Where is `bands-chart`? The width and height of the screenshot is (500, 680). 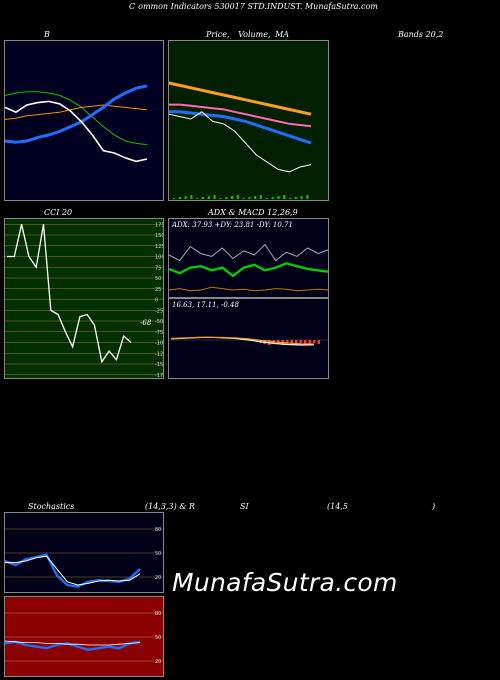 bands-chart is located at coordinates (76, 123).